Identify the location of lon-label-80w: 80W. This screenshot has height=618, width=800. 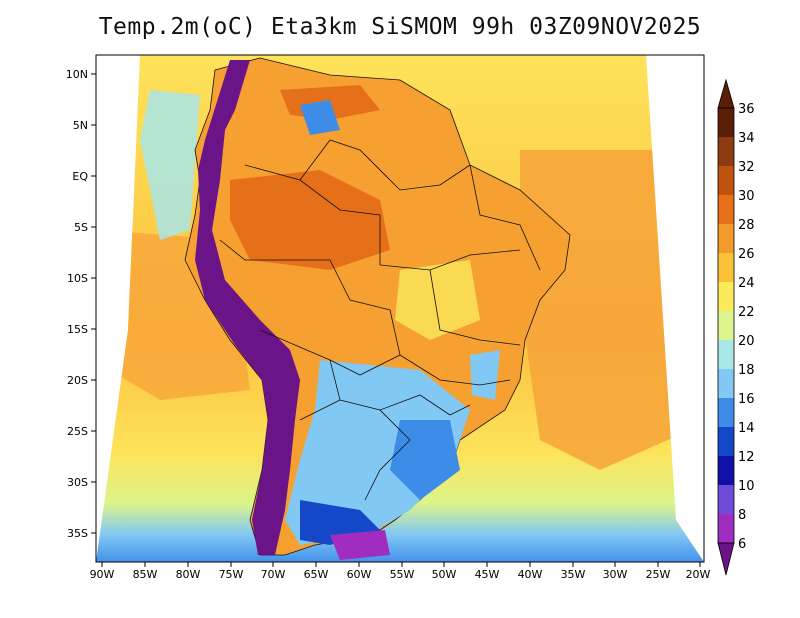
(188, 574).